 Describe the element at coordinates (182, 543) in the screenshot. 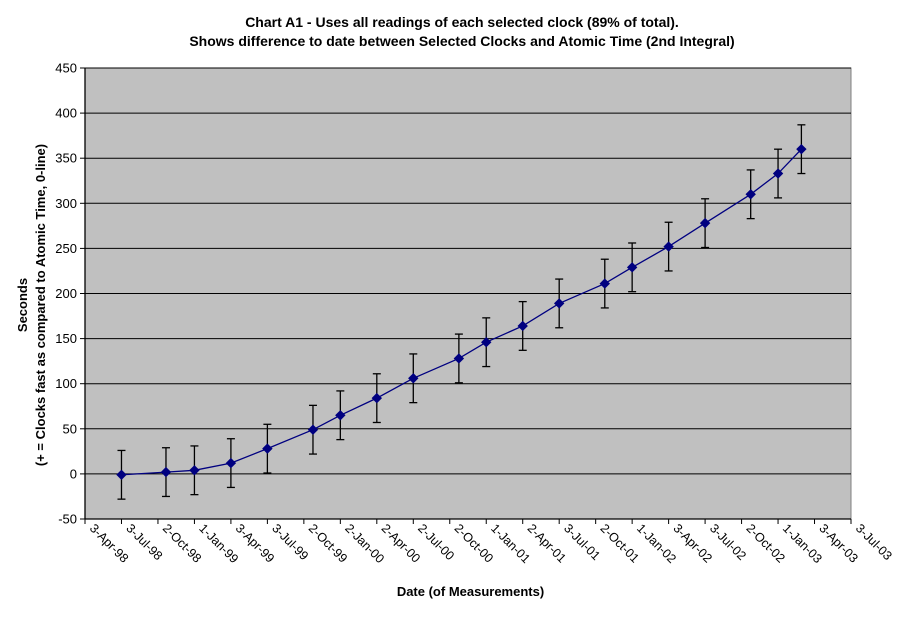

I see `x-tick-label: 2-Oct-98` at that location.